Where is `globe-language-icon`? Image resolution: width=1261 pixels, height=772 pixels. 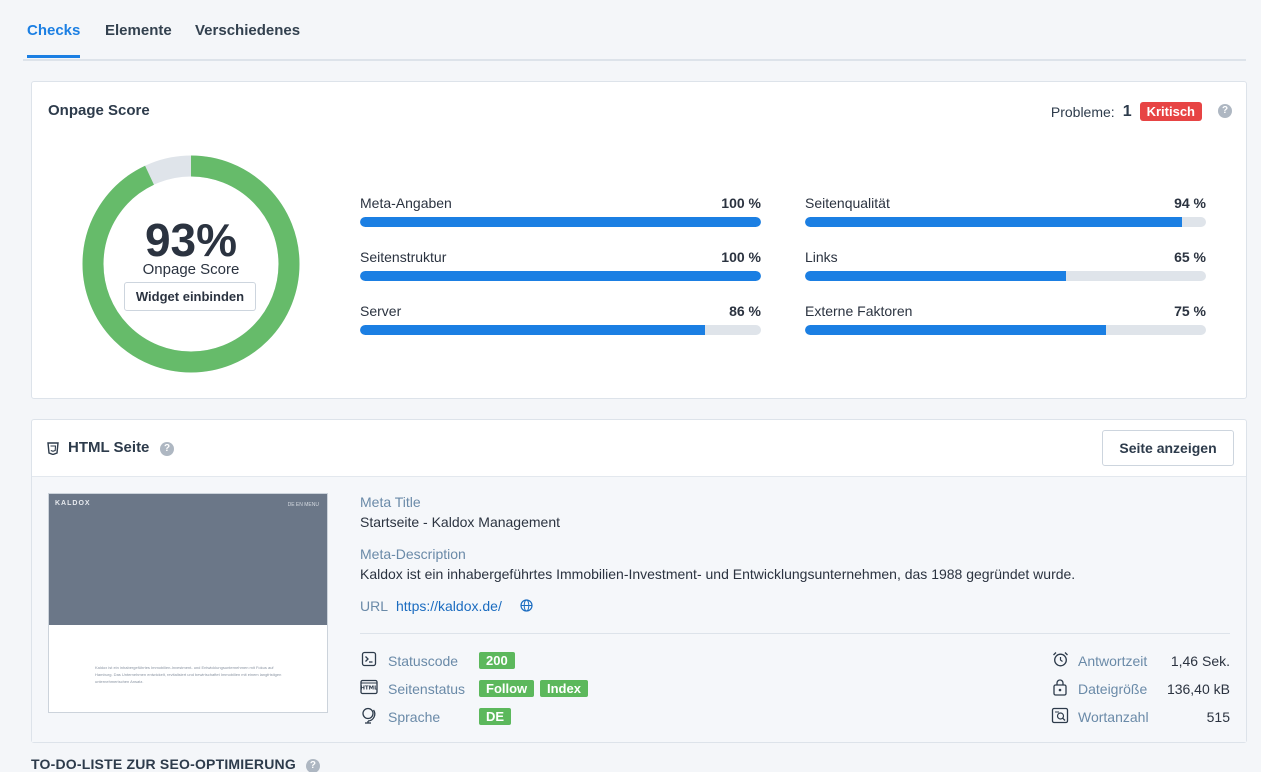 globe-language-icon is located at coordinates (369, 717).